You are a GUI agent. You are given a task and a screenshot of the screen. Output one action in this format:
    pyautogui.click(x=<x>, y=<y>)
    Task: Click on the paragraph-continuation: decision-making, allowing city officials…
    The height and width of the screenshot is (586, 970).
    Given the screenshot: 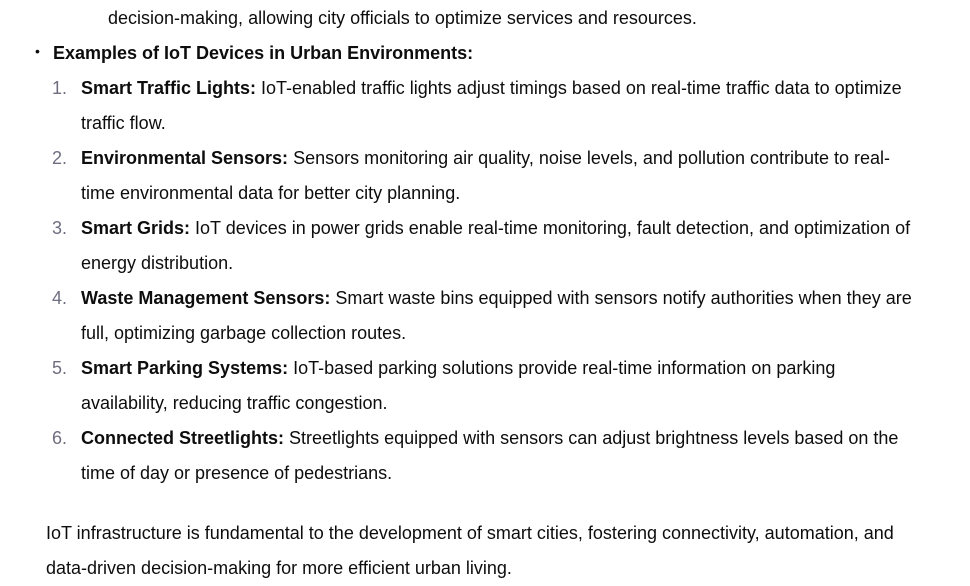 What is the action you would take?
    pyautogui.click(x=402, y=18)
    